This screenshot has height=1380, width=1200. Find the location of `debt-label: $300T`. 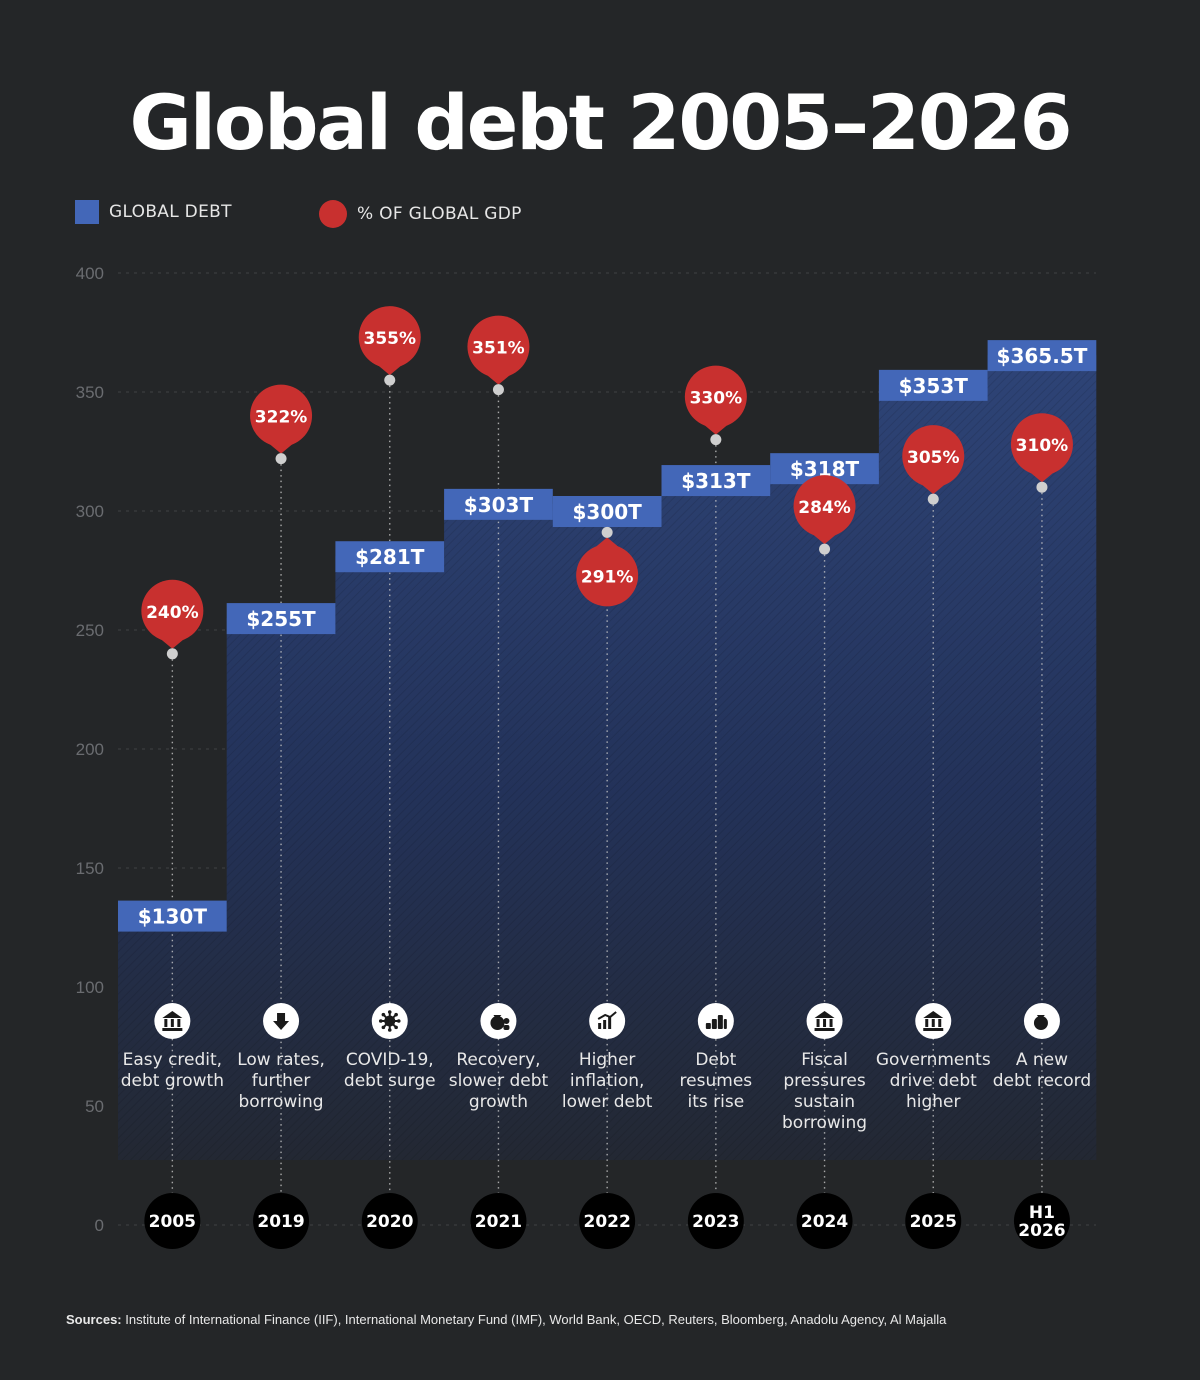

debt-label: $300T is located at coordinates (607, 512).